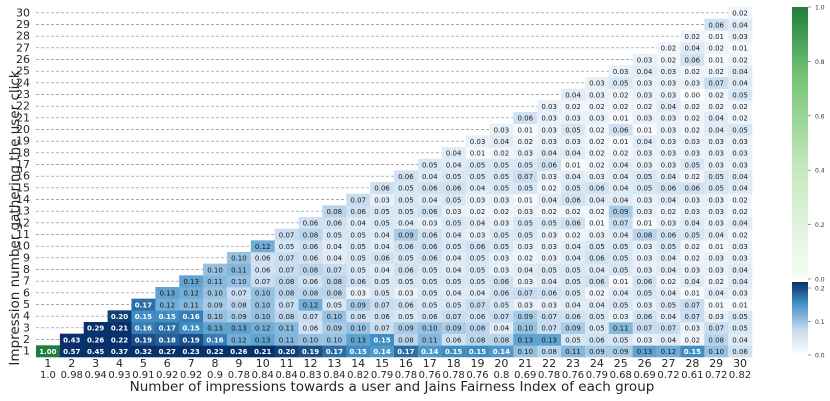  What do you see at coordinates (311, 270) in the screenshot?
I see `cell-label-r8-c12: 0.08` at bounding box center [311, 270].